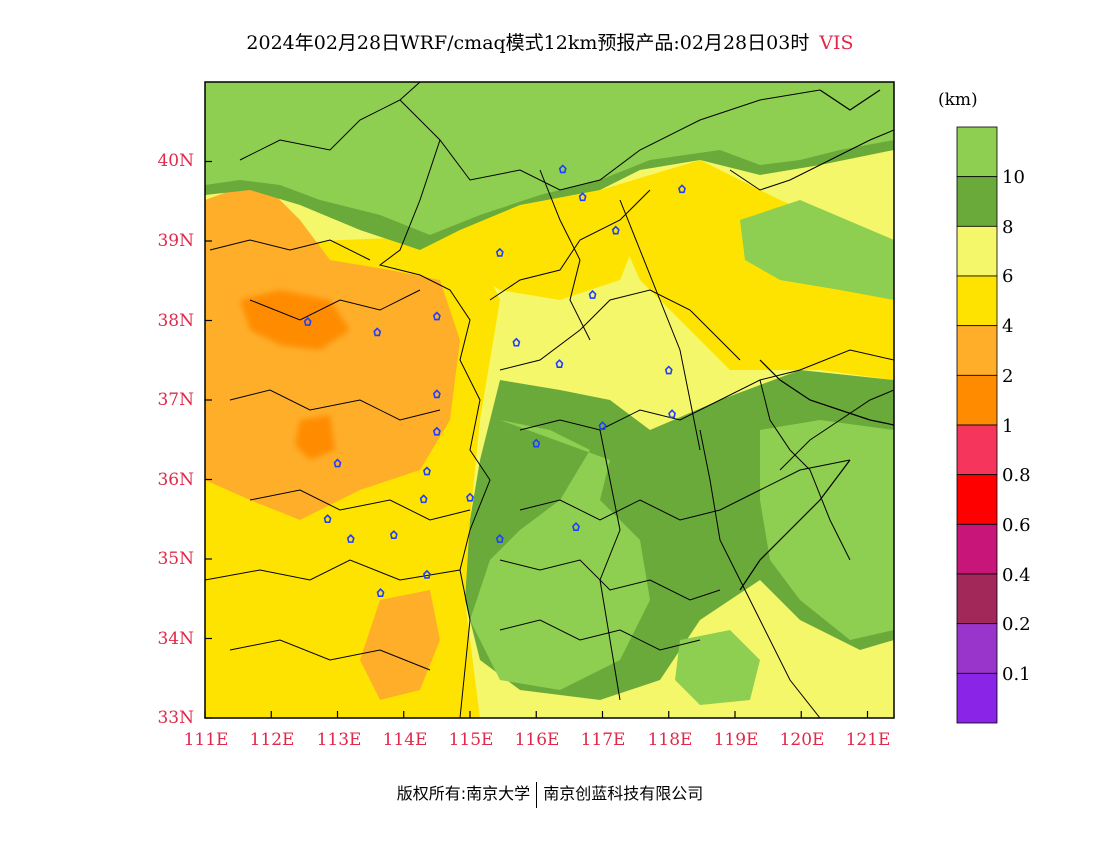  What do you see at coordinates (736, 740) in the screenshot?
I see `lon-tick-119: 119E` at bounding box center [736, 740].